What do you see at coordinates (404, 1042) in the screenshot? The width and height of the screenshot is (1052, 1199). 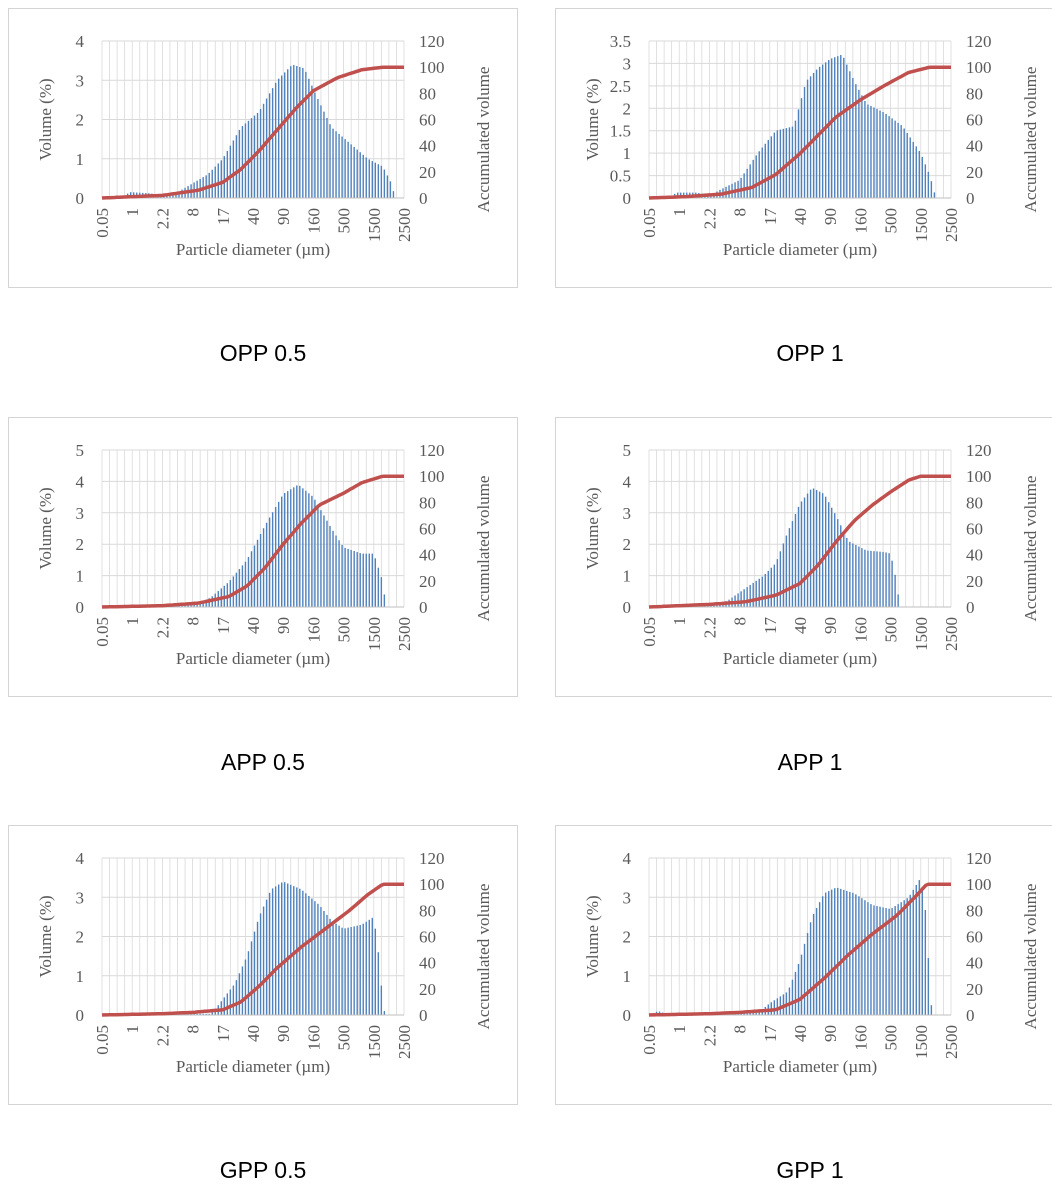 I see `x-tick-label: 2500` at bounding box center [404, 1042].